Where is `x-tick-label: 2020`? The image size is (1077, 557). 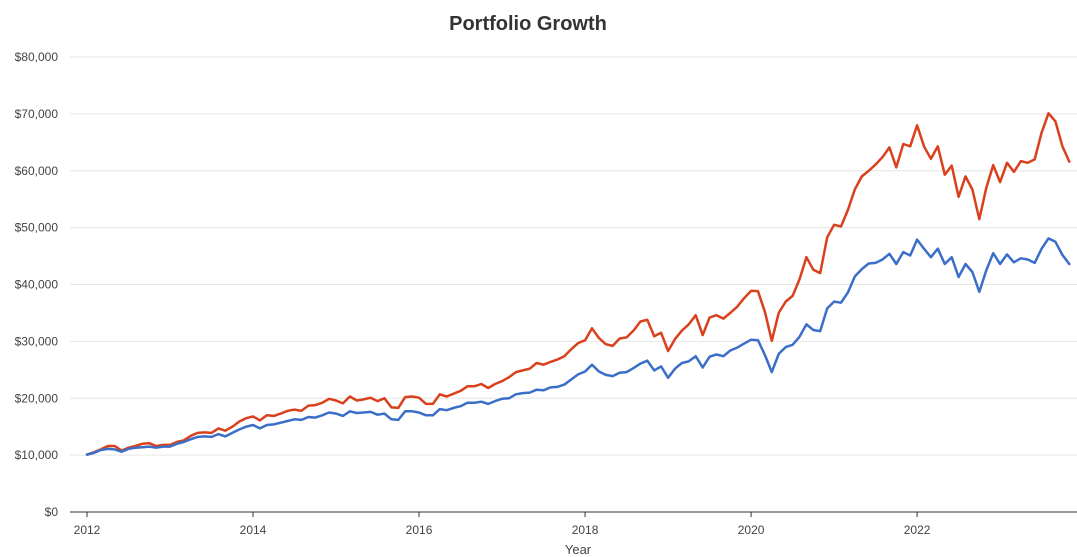 x-tick-label: 2020 is located at coordinates (751, 530).